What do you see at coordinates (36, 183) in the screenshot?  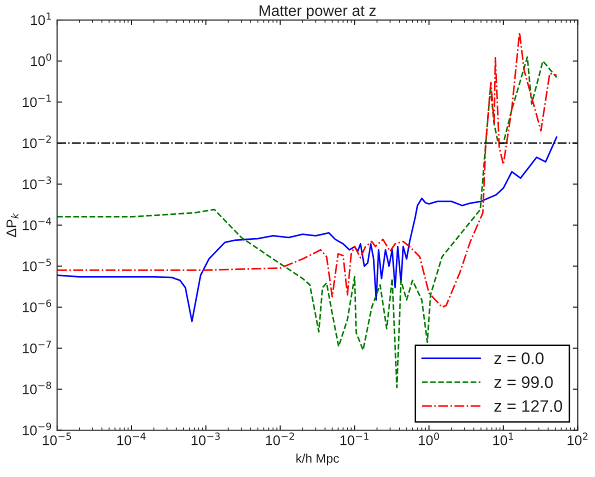 I see `y-tick-label: 10$^{−3}$` at bounding box center [36, 183].